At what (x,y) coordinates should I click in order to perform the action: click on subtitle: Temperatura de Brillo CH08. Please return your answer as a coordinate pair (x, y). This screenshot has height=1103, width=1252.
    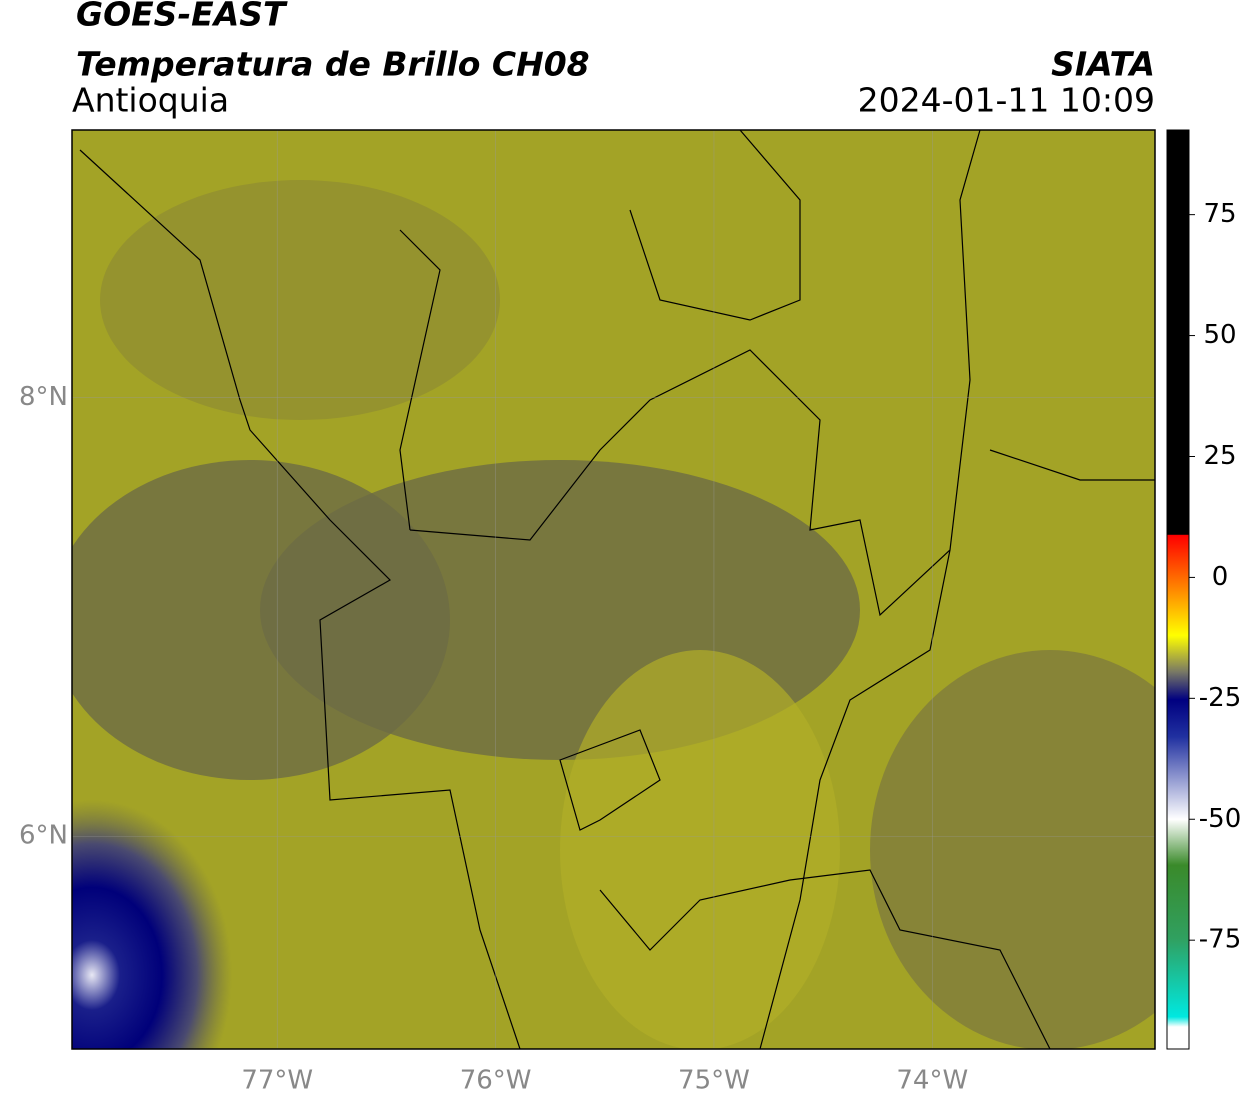
    Looking at the image, I should click on (333, 64).